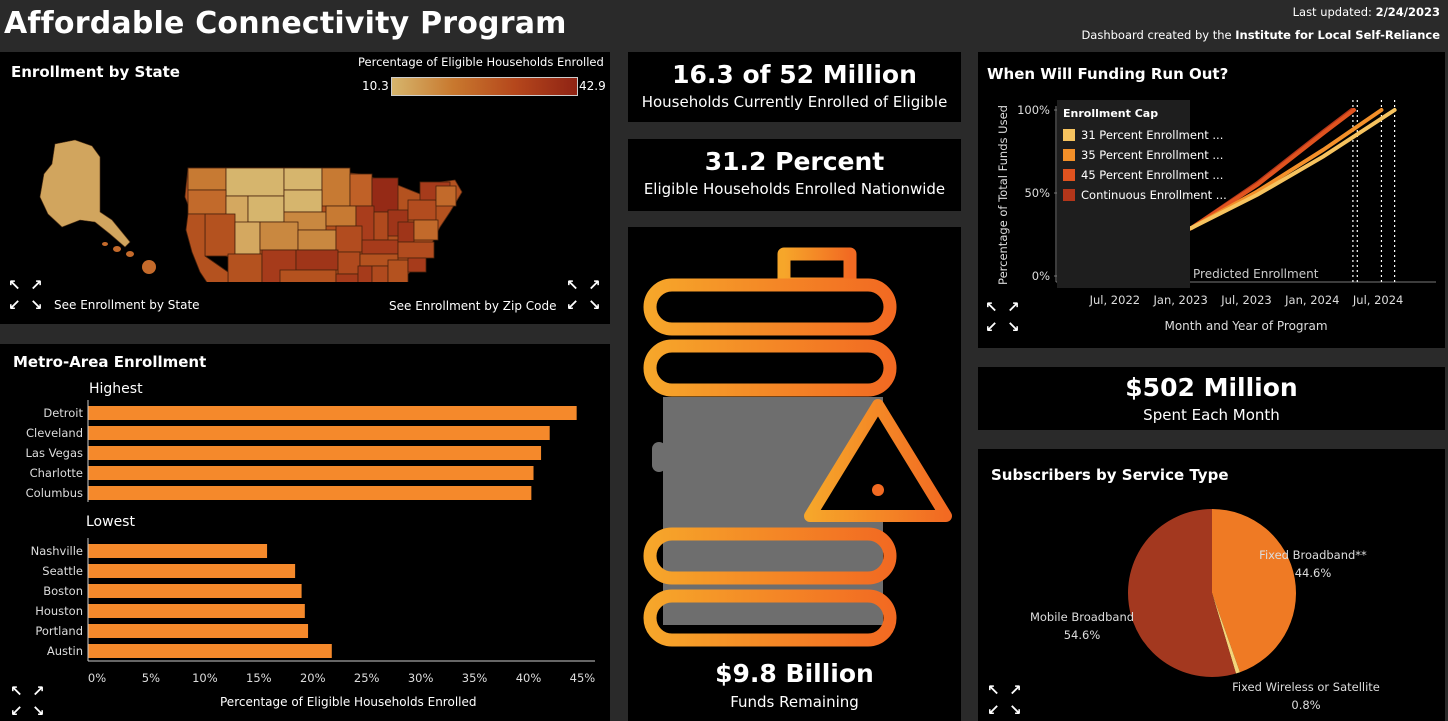  Describe the element at coordinates (380, 273) in the screenshot. I see `map-state-al` at that location.